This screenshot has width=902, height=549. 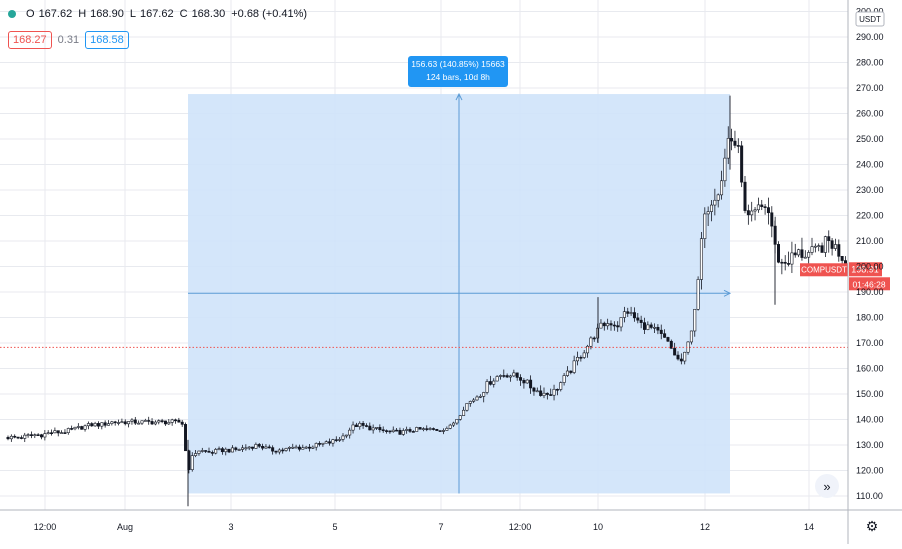 What do you see at coordinates (230, 527) in the screenshot?
I see `time-tick-label: 3` at bounding box center [230, 527].